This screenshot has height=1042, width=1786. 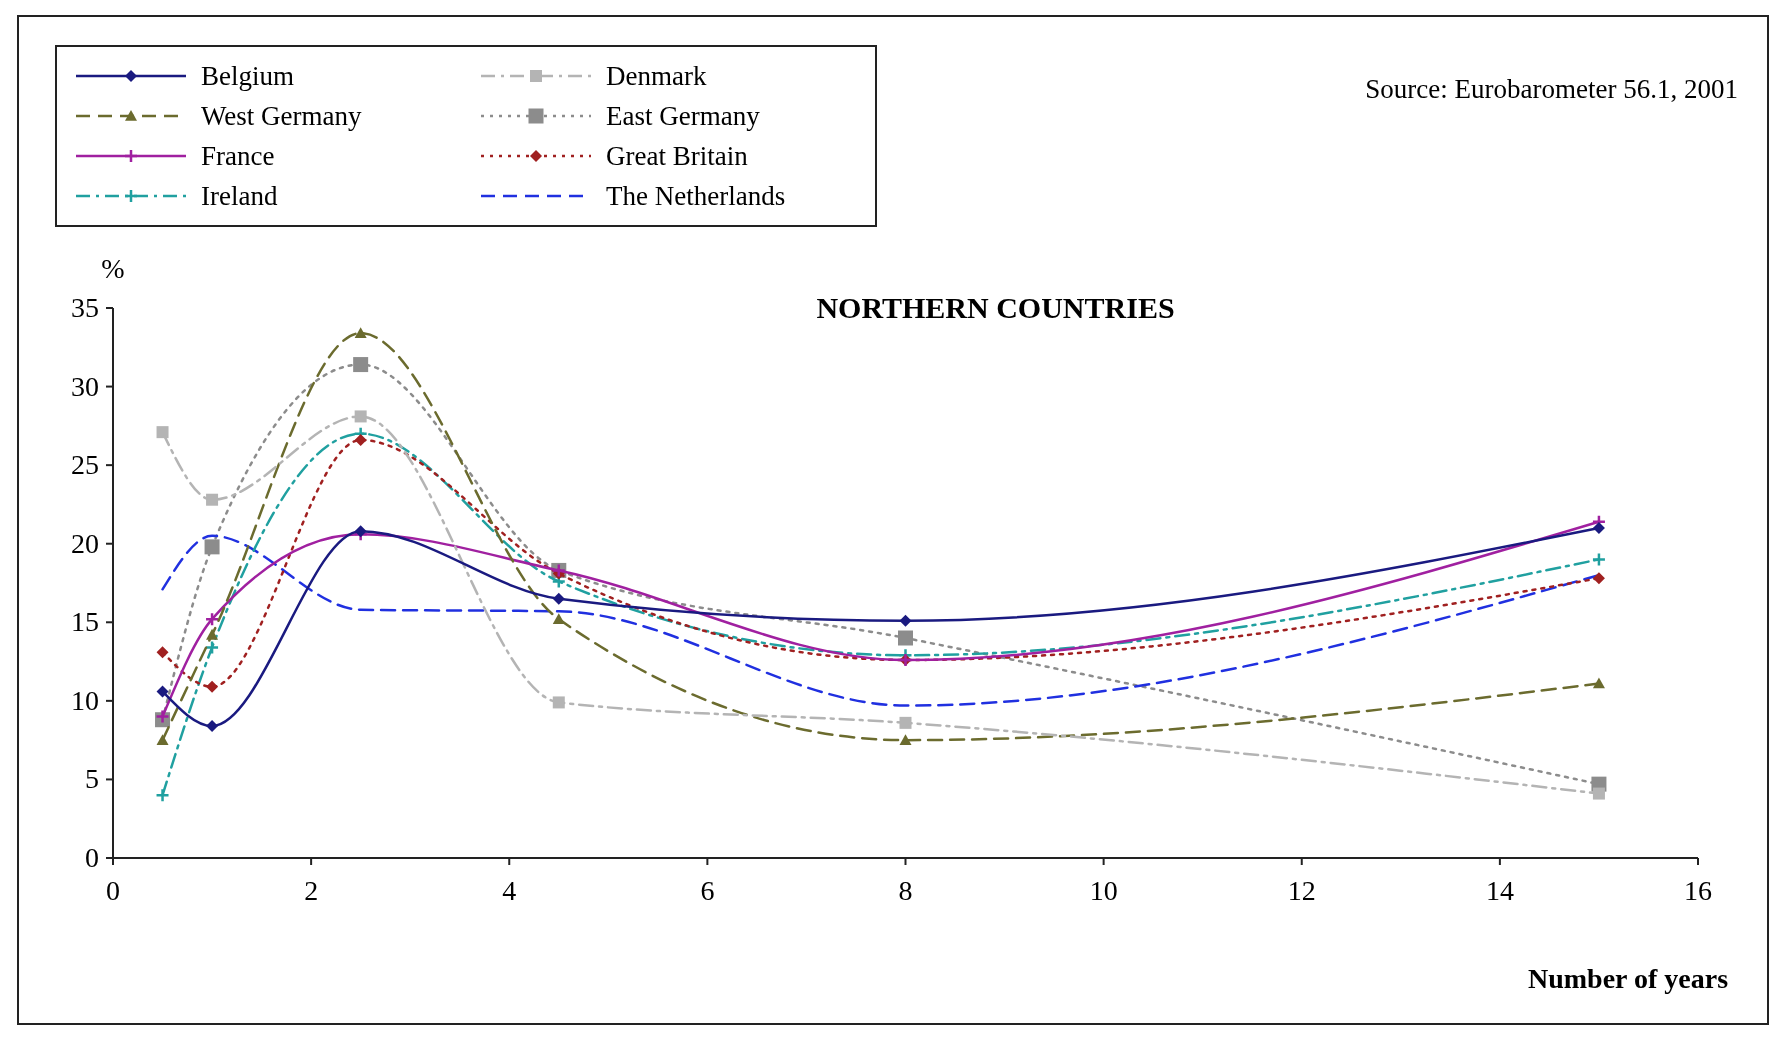 I want to click on legend-label: France, so click(x=238, y=156).